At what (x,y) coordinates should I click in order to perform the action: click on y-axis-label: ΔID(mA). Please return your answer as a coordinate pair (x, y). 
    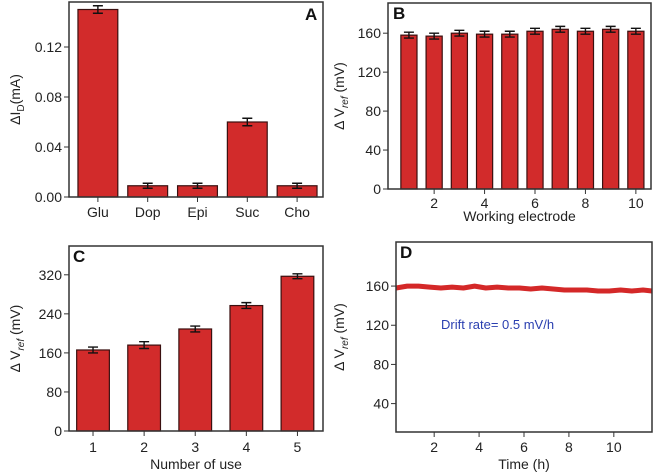
    Looking at the image, I should click on (17, 99).